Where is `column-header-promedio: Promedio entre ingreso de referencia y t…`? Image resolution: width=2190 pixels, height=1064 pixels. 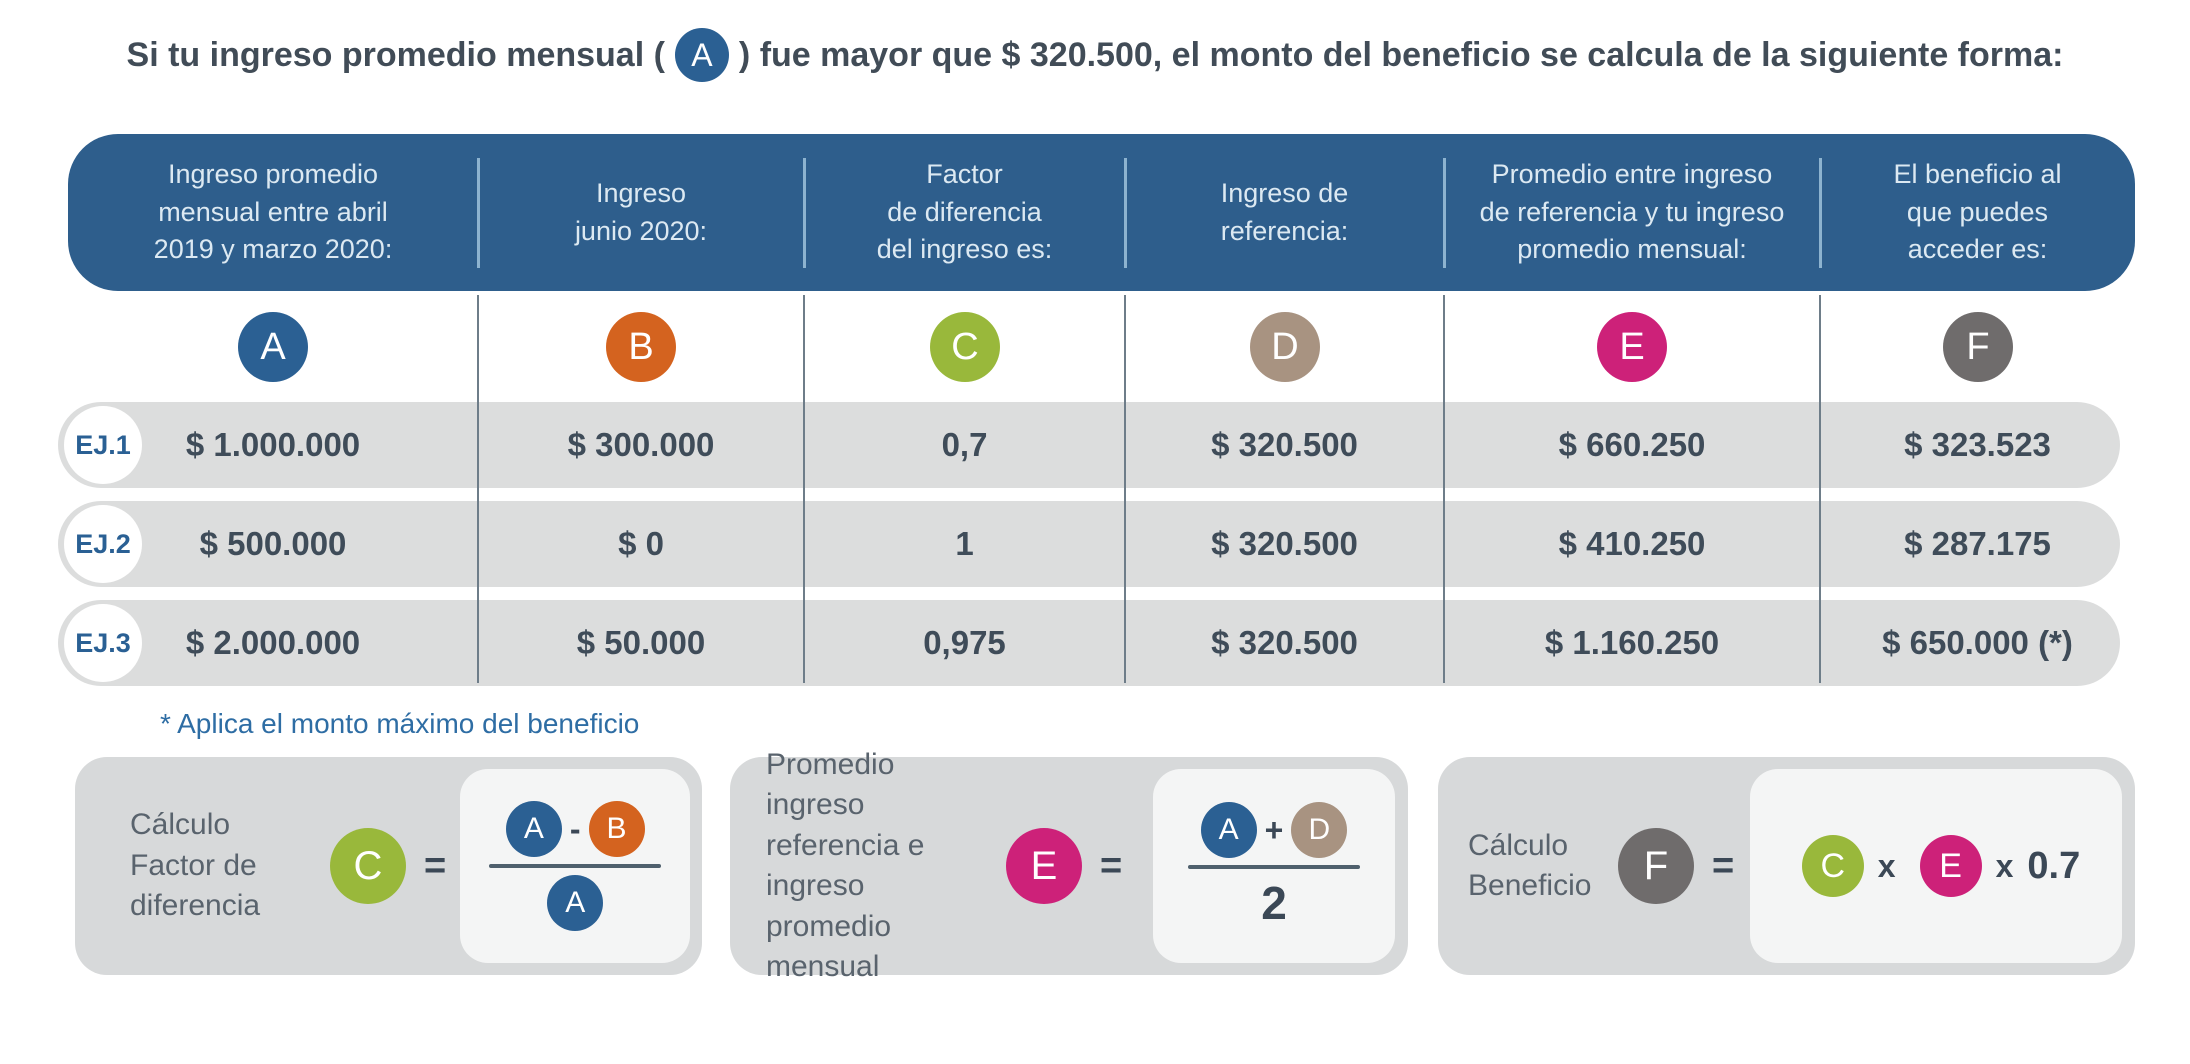 column-header-promedio: Promedio entre ingreso de referencia y t… is located at coordinates (1632, 211).